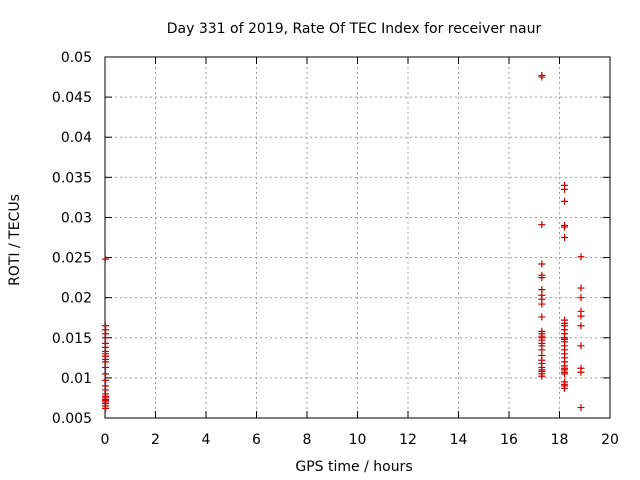 The width and height of the screenshot is (640, 480). Describe the element at coordinates (256, 440) in the screenshot. I see `x-tick-label: 6` at that location.